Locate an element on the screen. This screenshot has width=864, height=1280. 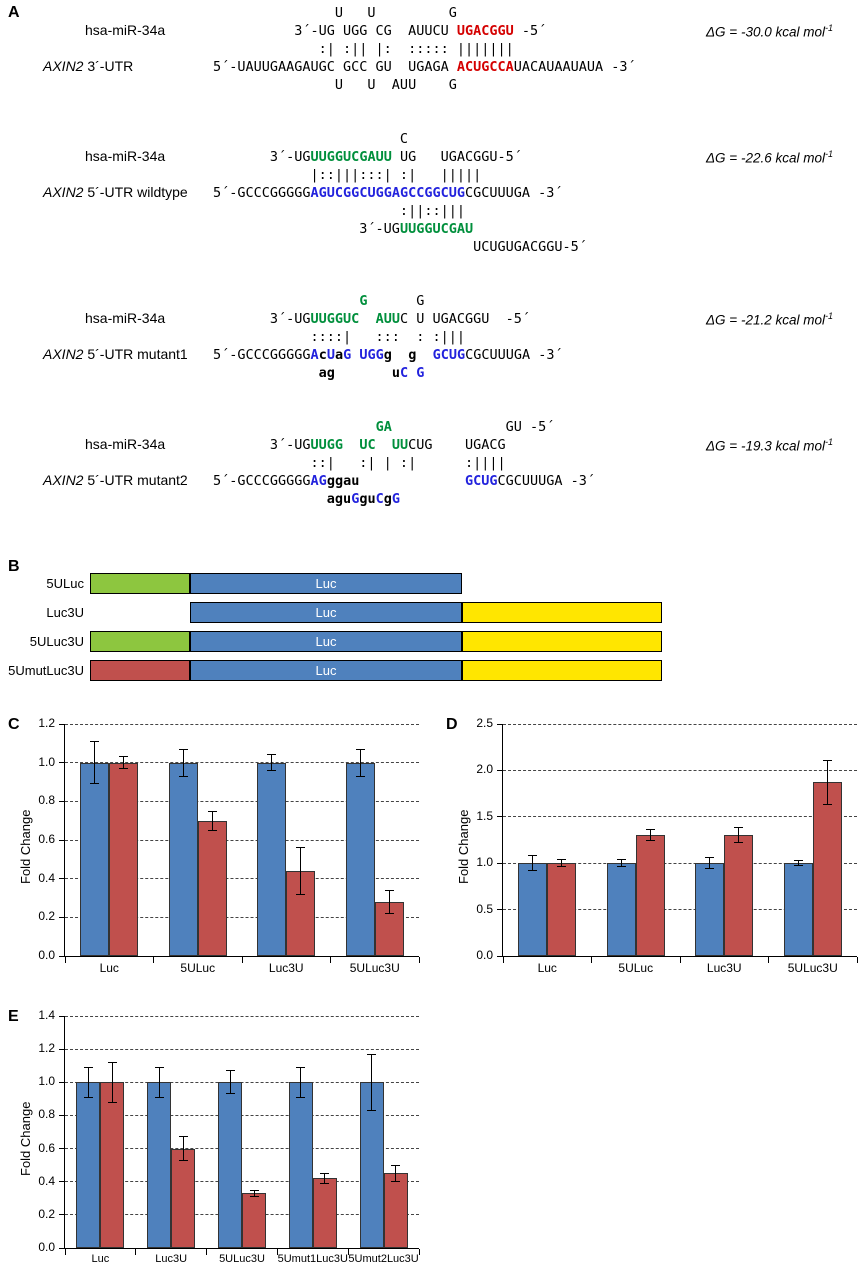
sequence-segment: ::| :| | :| :|||| is located at coordinates (359, 463).